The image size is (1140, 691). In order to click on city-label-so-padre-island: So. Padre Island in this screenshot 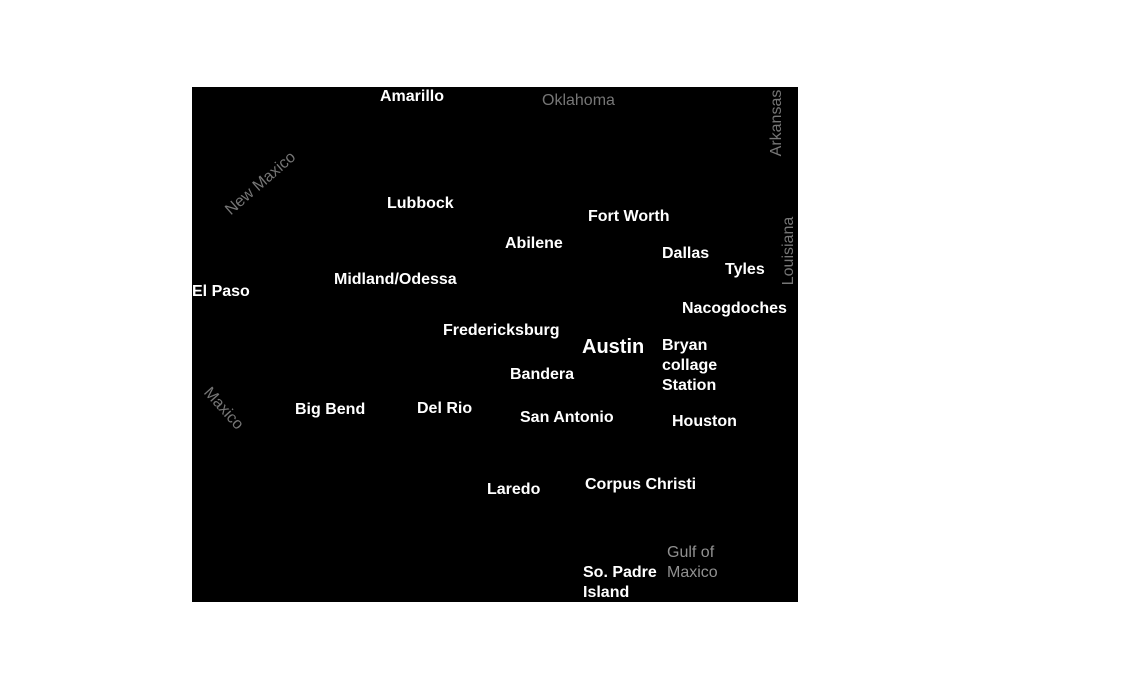, I will do `click(620, 582)`.